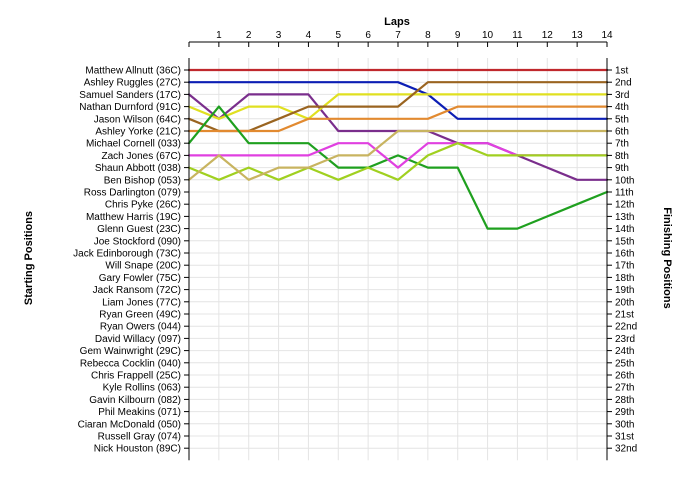 This screenshot has width=700, height=480. I want to click on x-tick-label: 8, so click(428, 35).